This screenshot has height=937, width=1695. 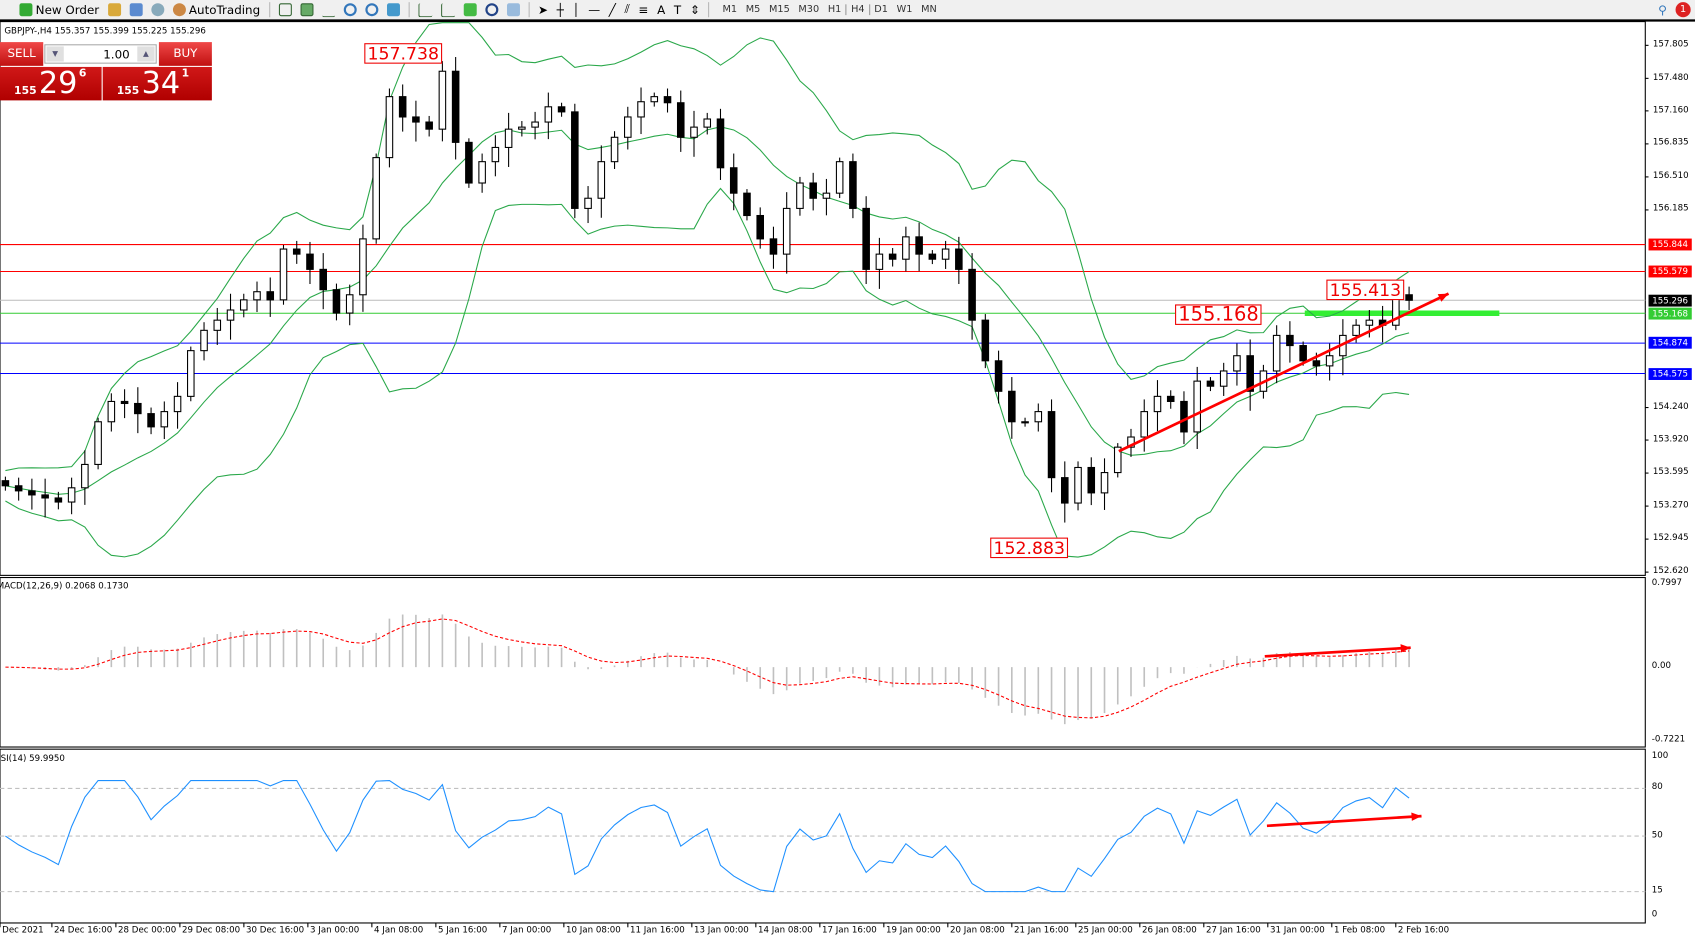 I want to click on timeframe-m1: M1, so click(x=730, y=10).